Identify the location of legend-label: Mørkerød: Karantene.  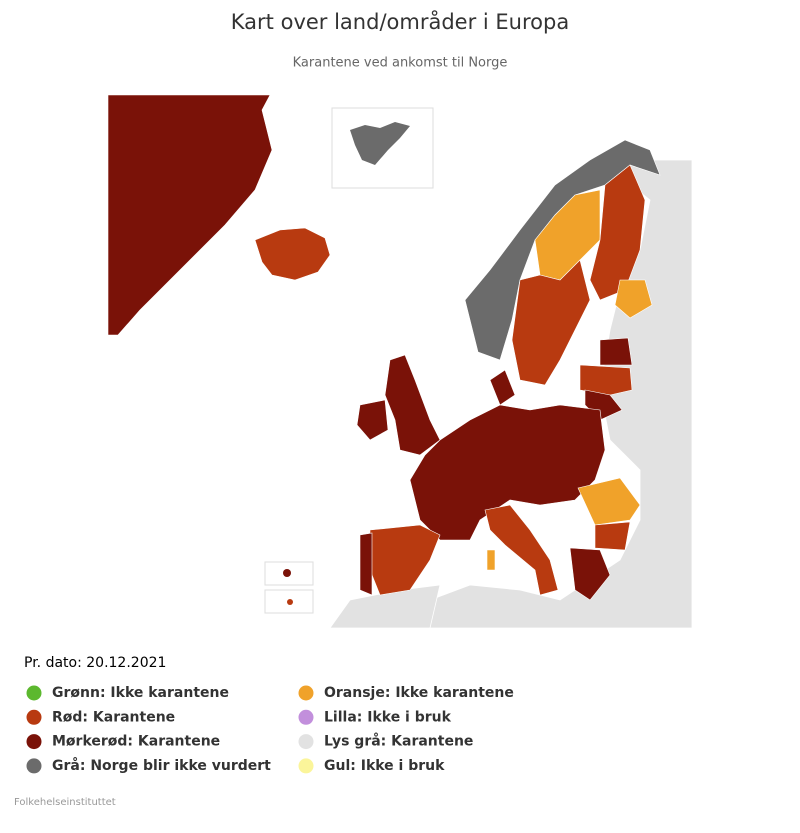
(136, 742).